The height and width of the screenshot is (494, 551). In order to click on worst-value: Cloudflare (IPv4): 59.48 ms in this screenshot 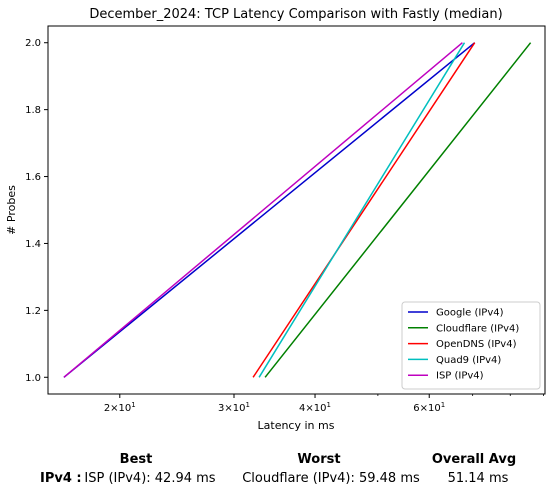, I will do `click(331, 478)`.